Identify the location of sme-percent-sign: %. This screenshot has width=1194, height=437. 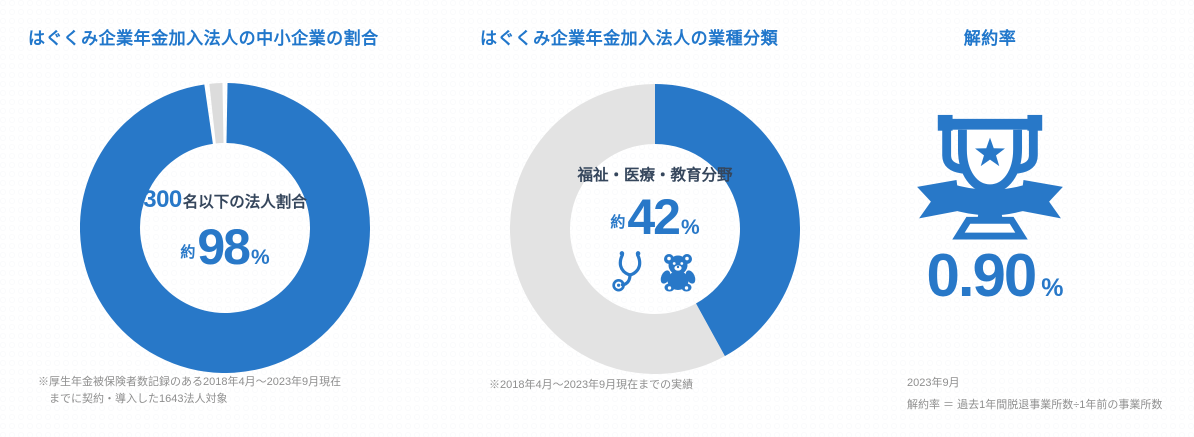
(260, 257).